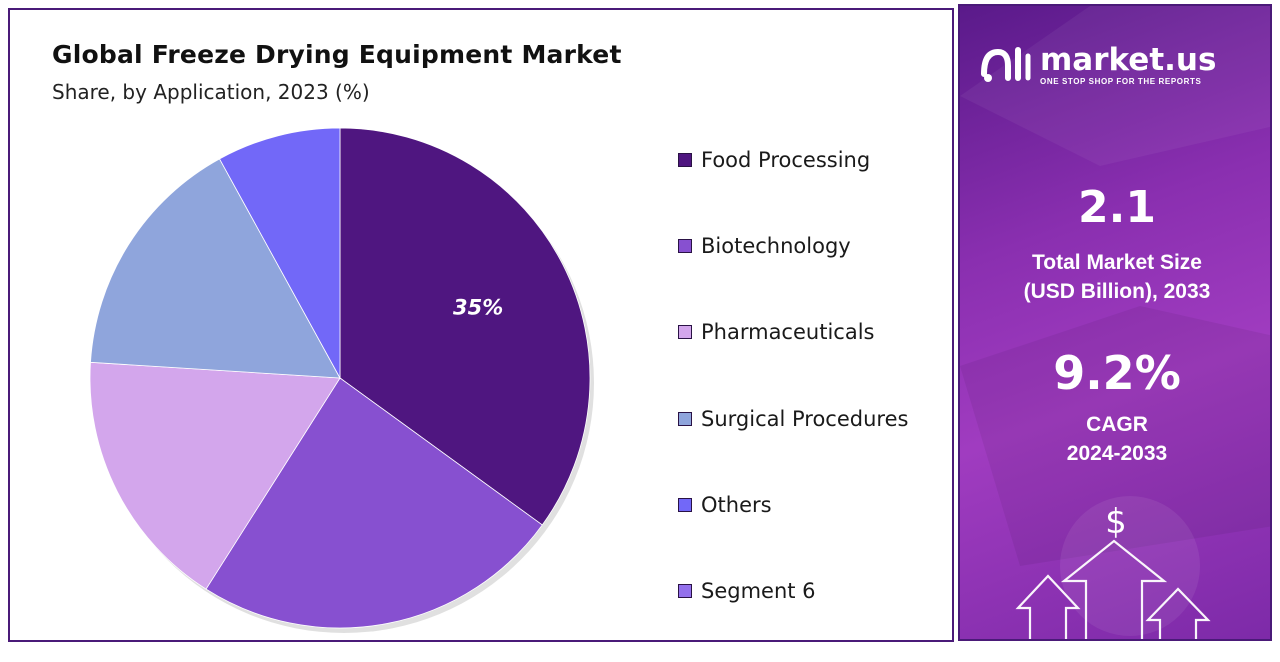 This screenshot has width=1280, height=662. I want to click on legend-item-surgical-procedures: Surgical Procedures, so click(793, 419).